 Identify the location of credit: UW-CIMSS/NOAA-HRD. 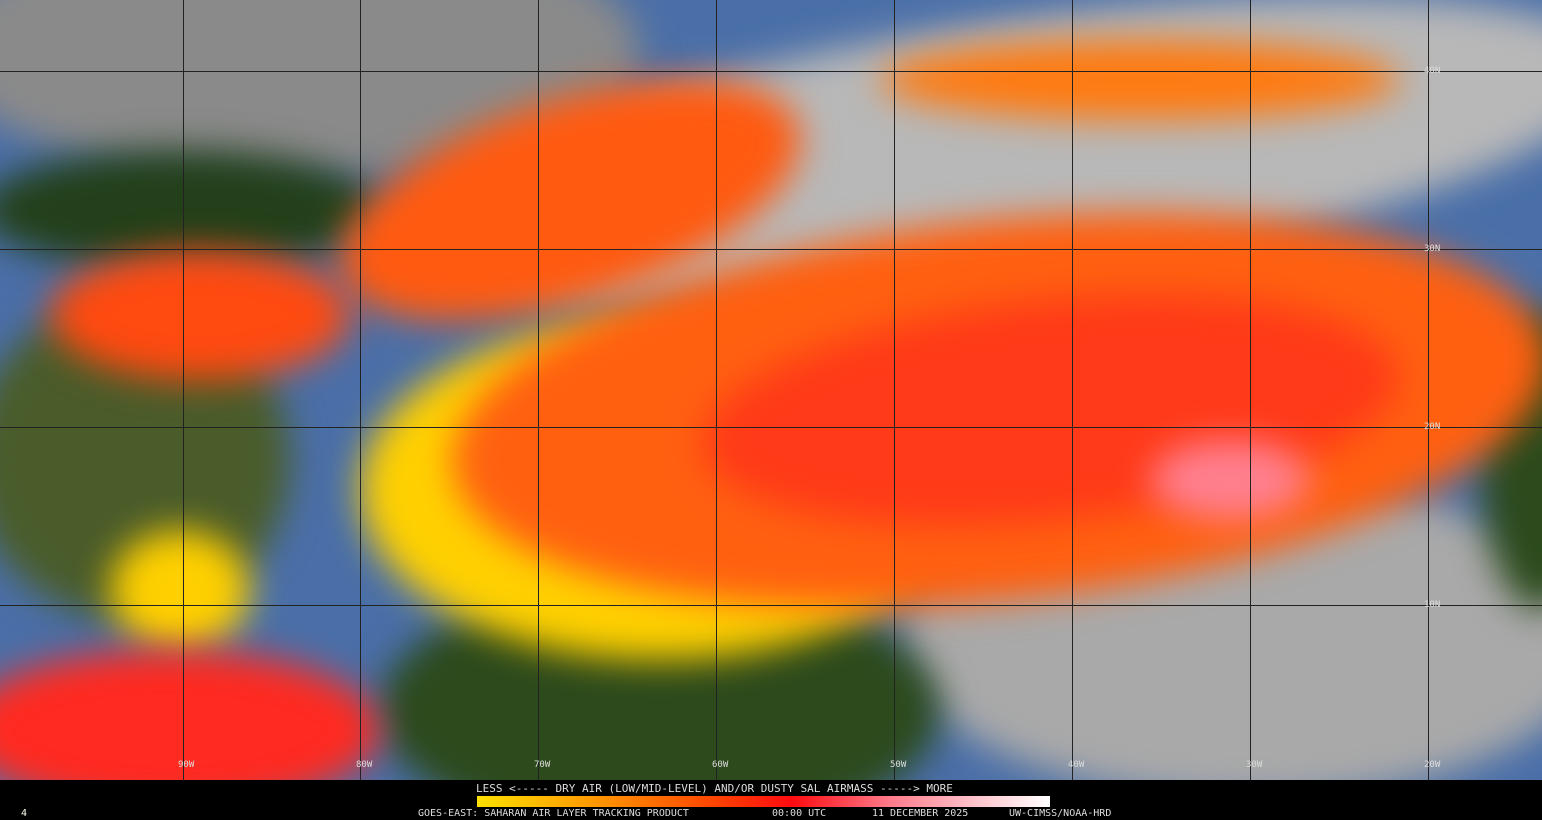
(1060, 813).